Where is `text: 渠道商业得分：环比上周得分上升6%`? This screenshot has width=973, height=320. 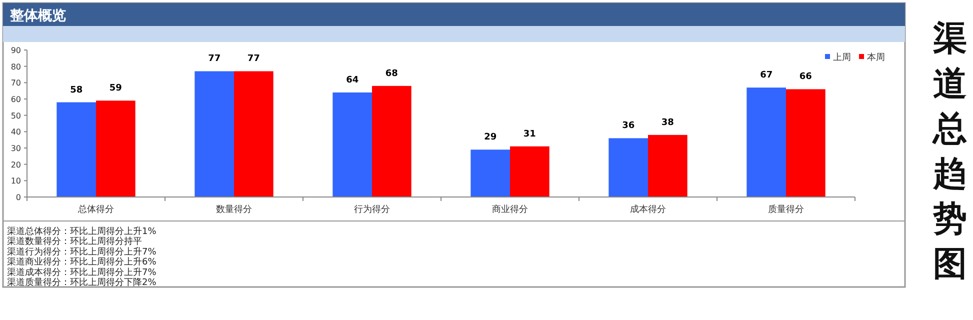 text: 渠道商业得分：环比上周得分上升6% is located at coordinates (82, 262).